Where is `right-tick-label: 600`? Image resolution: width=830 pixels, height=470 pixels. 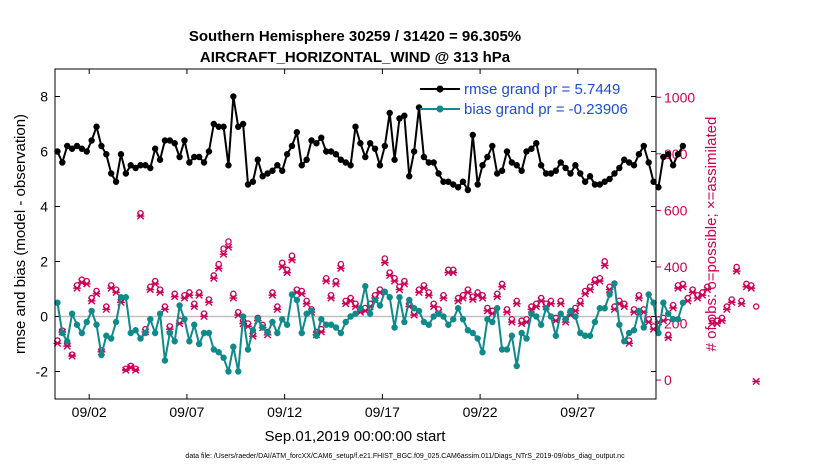
right-tick-label: 600 is located at coordinates (676, 210).